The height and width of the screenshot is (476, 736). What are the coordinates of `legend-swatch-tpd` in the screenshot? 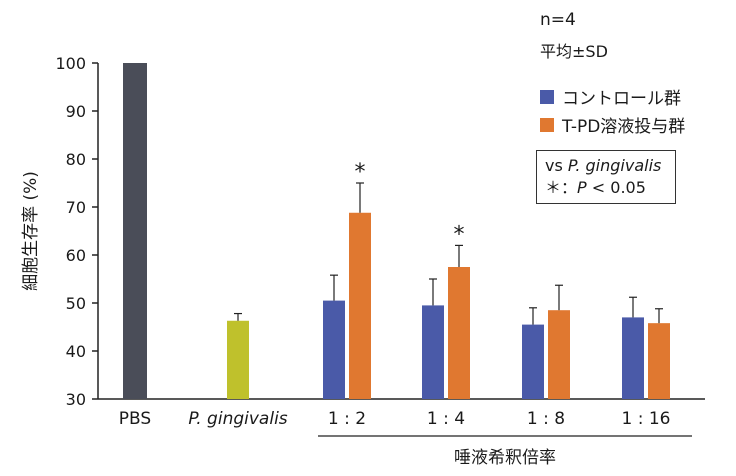 It's located at (547, 124).